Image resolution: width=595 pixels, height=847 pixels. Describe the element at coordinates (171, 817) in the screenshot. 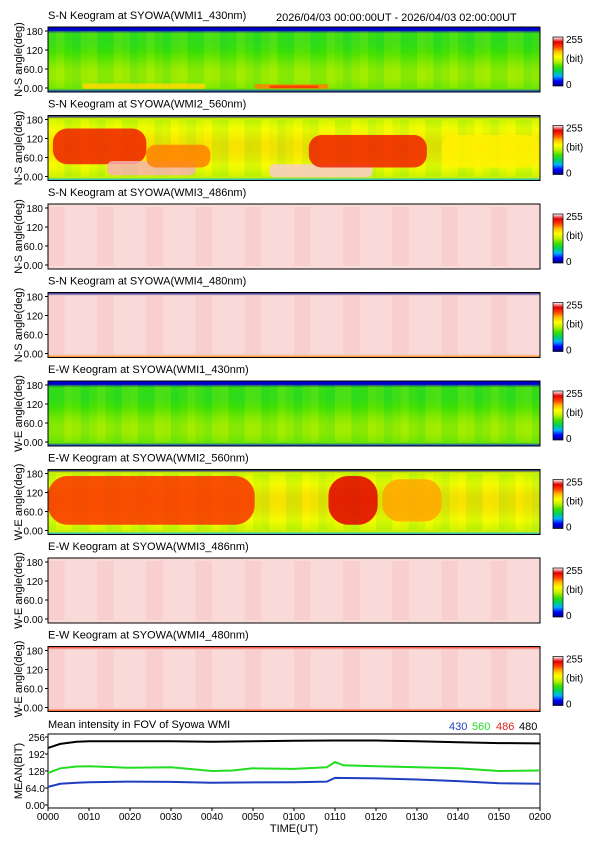

I see `x-tick-label: 0030` at that location.